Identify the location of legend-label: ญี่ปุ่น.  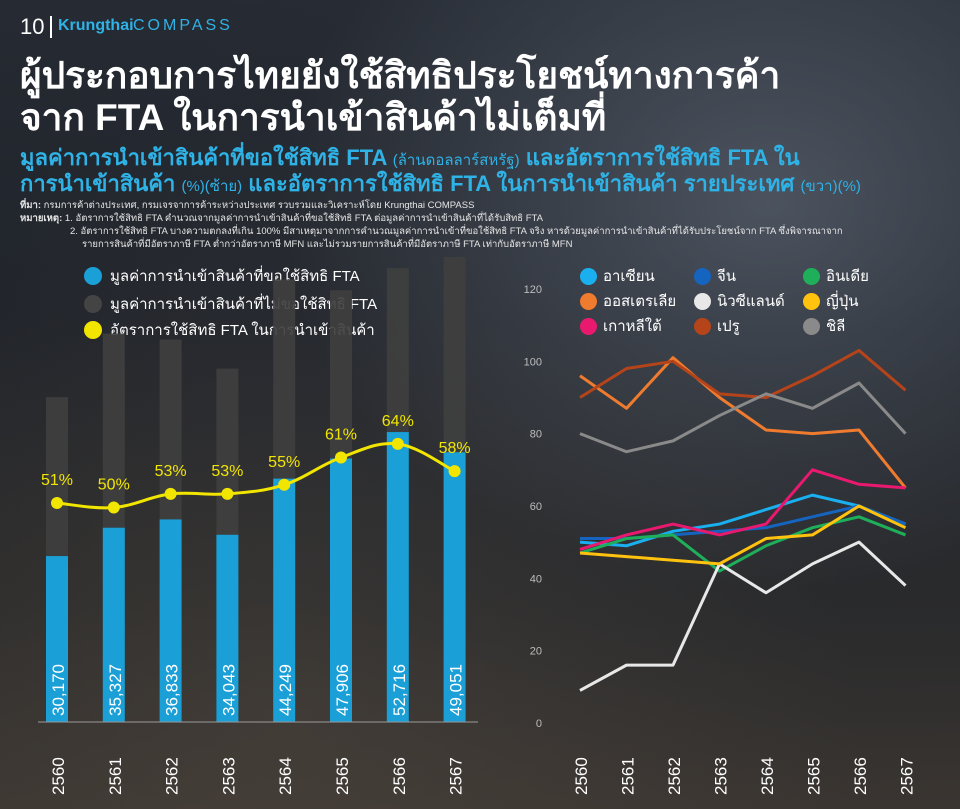
(842, 301).